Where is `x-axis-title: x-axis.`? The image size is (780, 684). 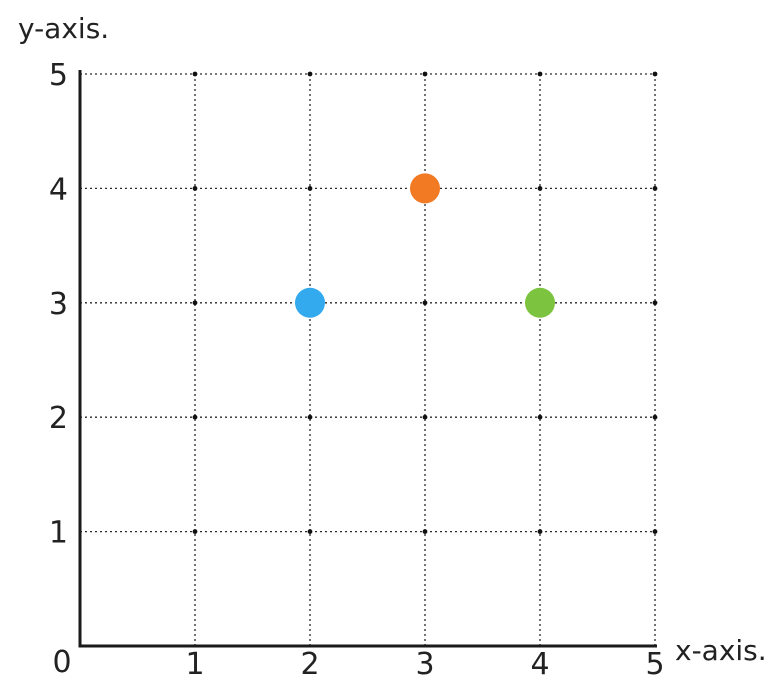 x-axis-title: x-axis. is located at coordinates (721, 650).